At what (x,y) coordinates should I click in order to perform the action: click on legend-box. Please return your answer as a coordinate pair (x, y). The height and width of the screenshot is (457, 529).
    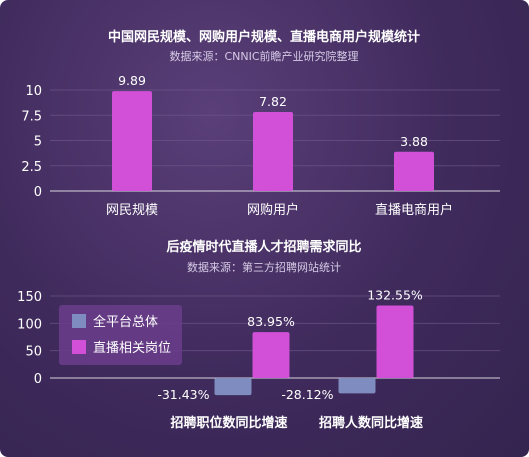
    Looking at the image, I should click on (120, 335).